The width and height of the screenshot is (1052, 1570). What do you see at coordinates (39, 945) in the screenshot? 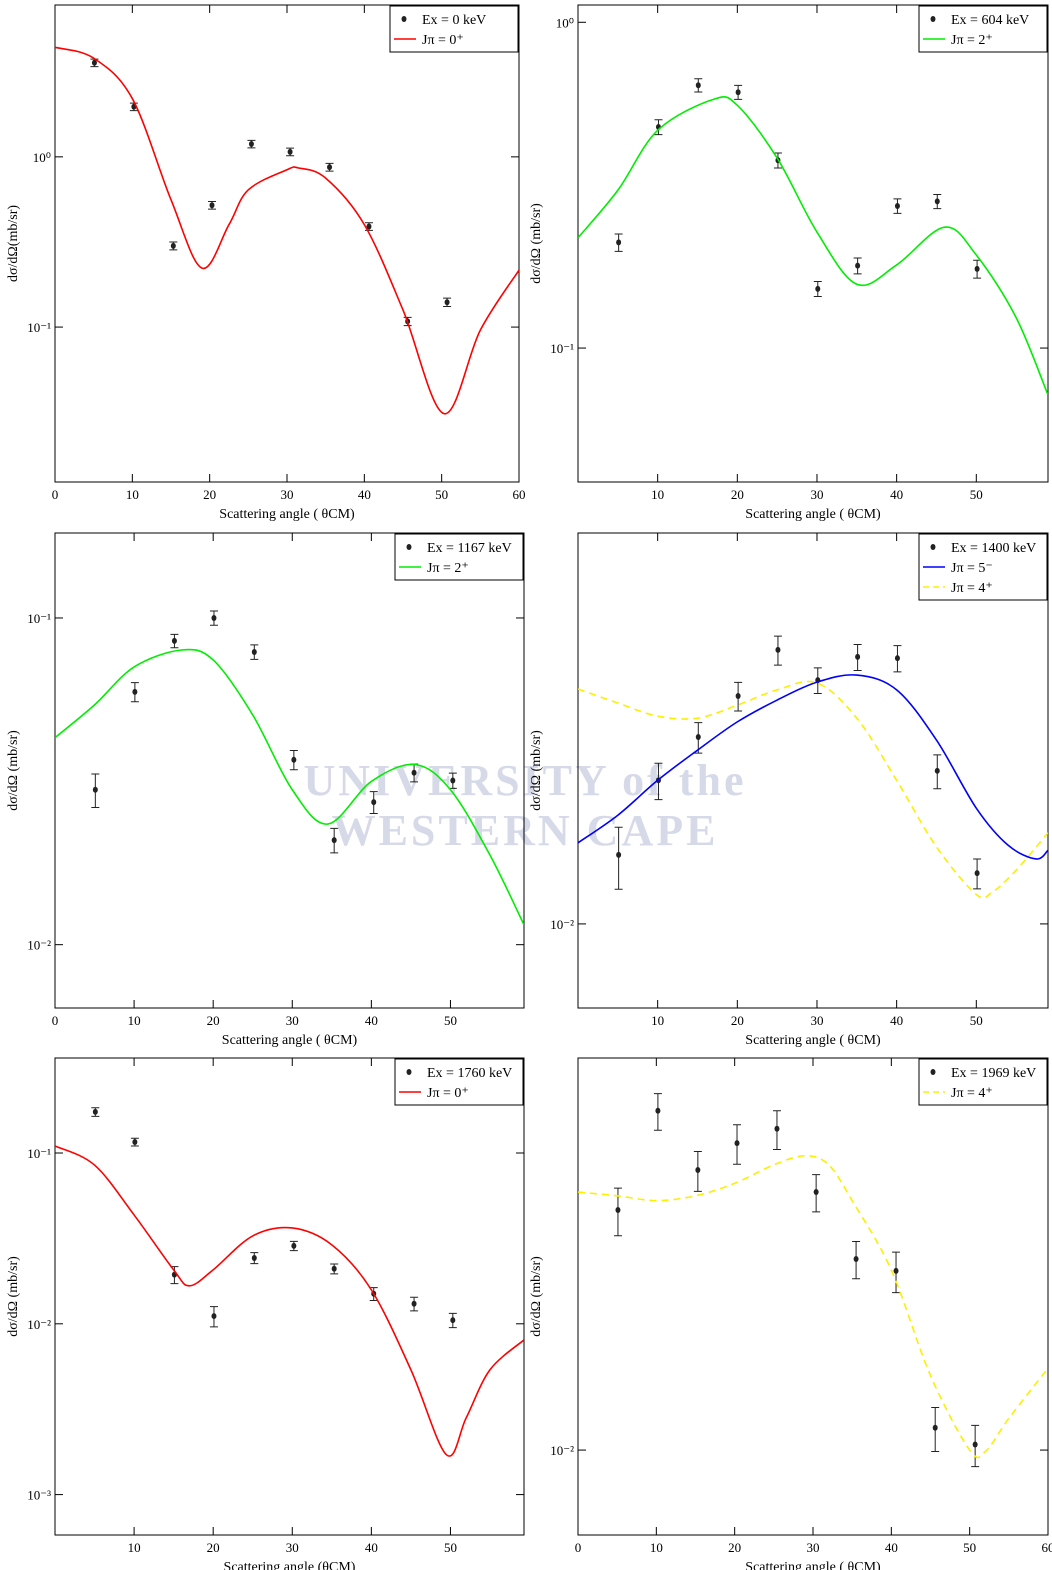
I see `y-tick-label: 10⁻²` at bounding box center [39, 945].